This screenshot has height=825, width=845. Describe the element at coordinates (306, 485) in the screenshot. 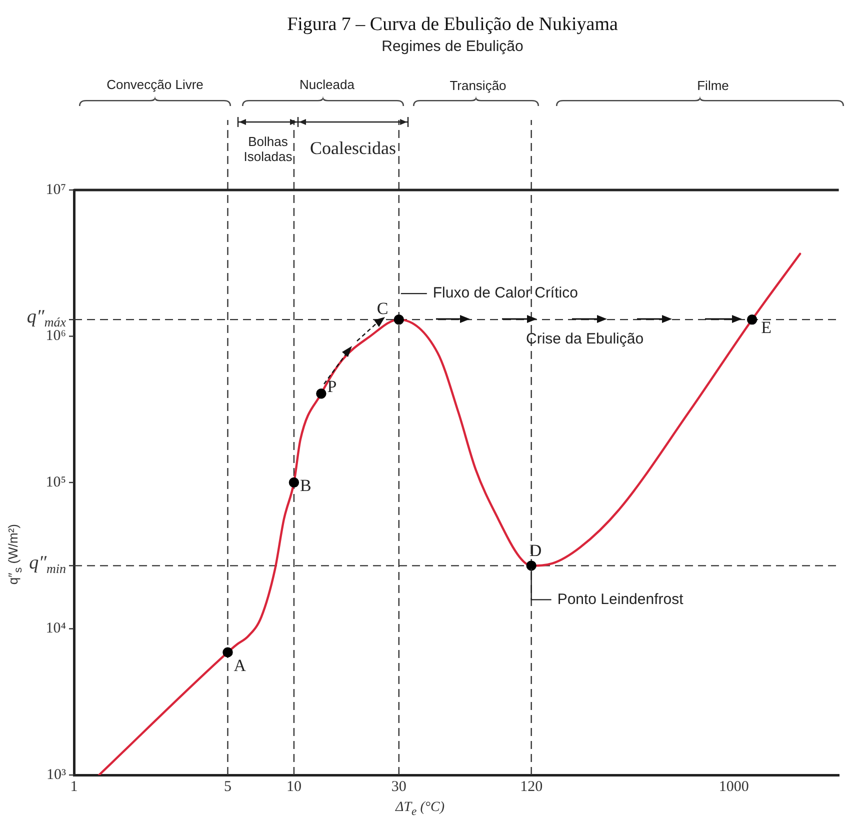

I see `annotation: B` at that location.